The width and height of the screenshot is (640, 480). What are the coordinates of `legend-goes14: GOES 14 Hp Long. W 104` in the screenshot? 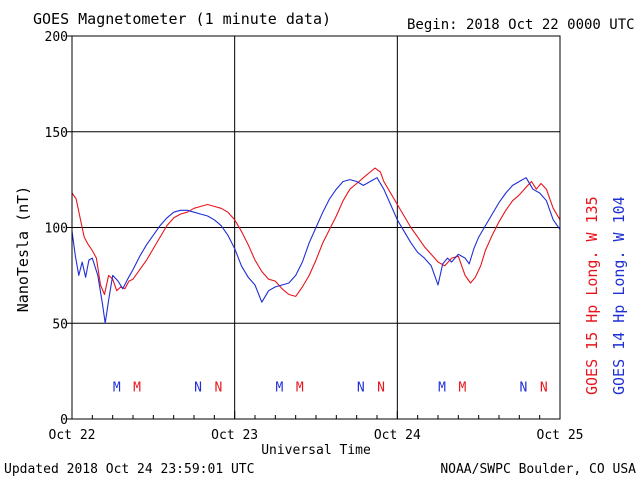 It's located at (619, 295).